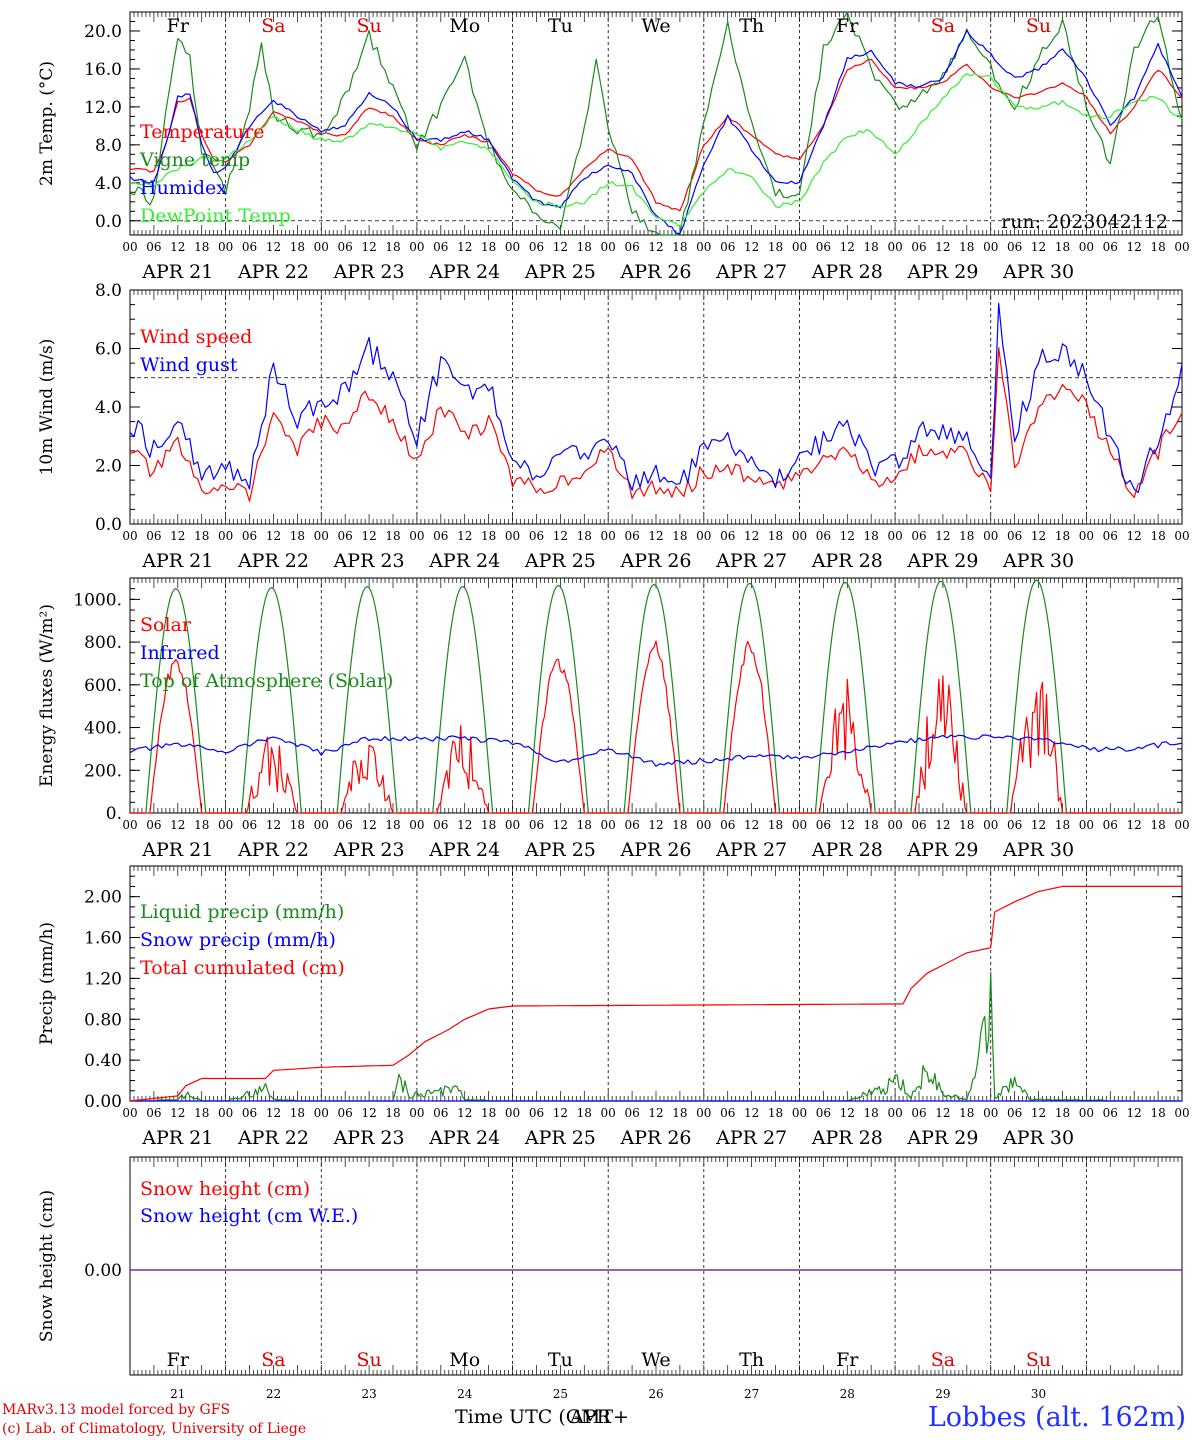  Describe the element at coordinates (103, 32) in the screenshot. I see `y-tick-label: 20.0` at that location.